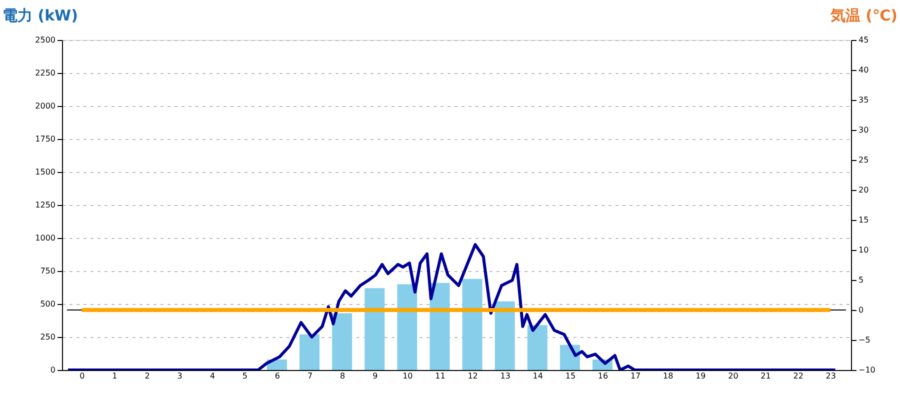  What do you see at coordinates (635, 376) in the screenshot?
I see `x-tick-label: 17` at bounding box center [635, 376].